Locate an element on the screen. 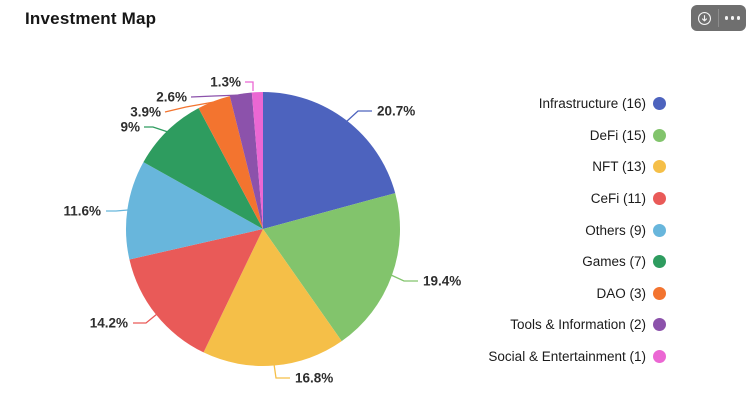 This screenshot has height=415, width=750. leader-line-games is located at coordinates (156, 129).